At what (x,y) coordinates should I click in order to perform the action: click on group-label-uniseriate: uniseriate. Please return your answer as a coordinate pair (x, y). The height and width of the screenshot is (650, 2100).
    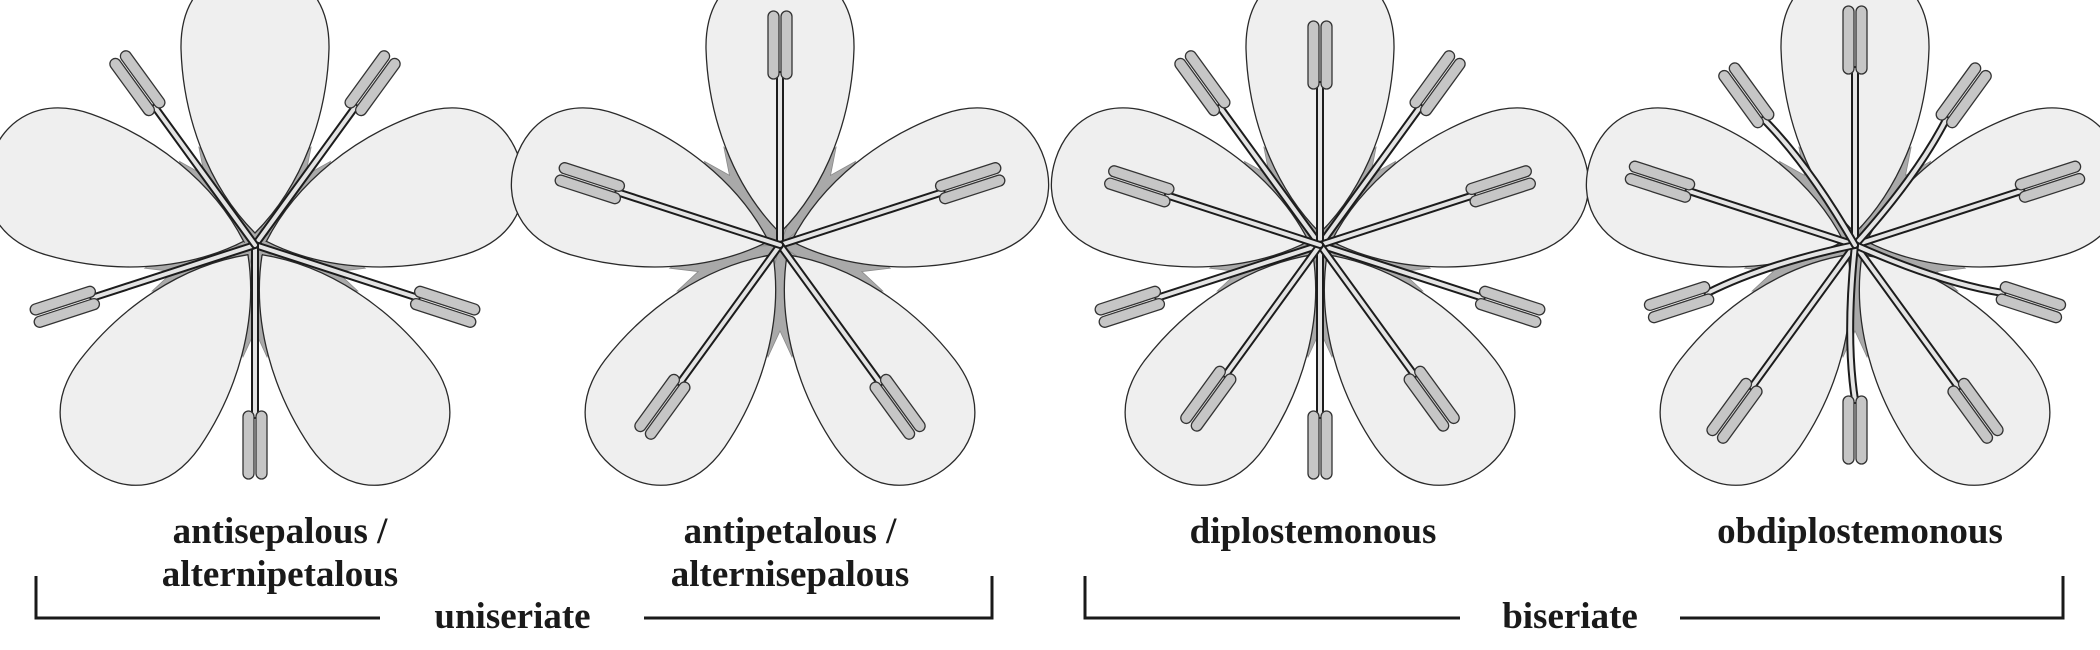
    Looking at the image, I should click on (512, 616).